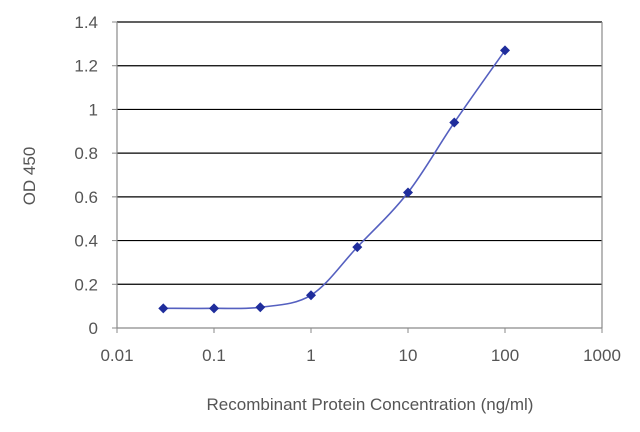 The width and height of the screenshot is (640, 432). I want to click on y-tick-label: 0.4, so click(86, 241).